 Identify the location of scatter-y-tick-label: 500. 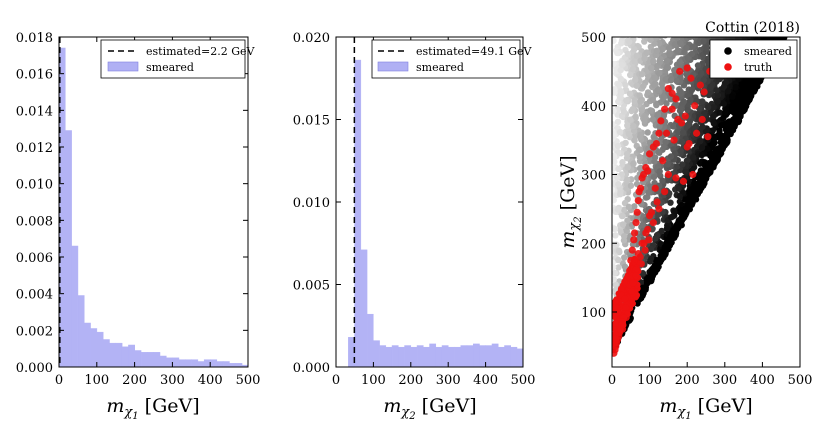
(593, 38).